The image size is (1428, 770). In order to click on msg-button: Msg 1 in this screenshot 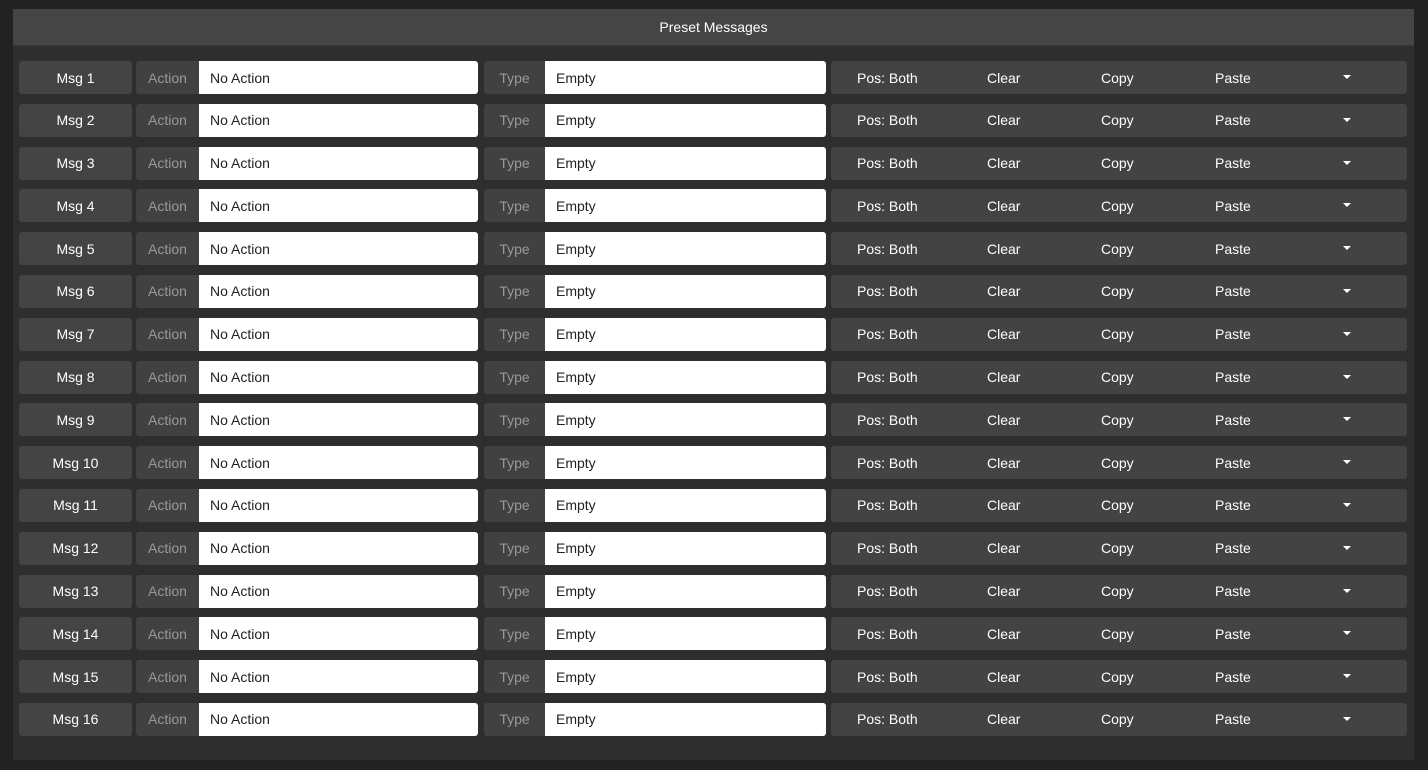, I will do `click(75, 77)`.